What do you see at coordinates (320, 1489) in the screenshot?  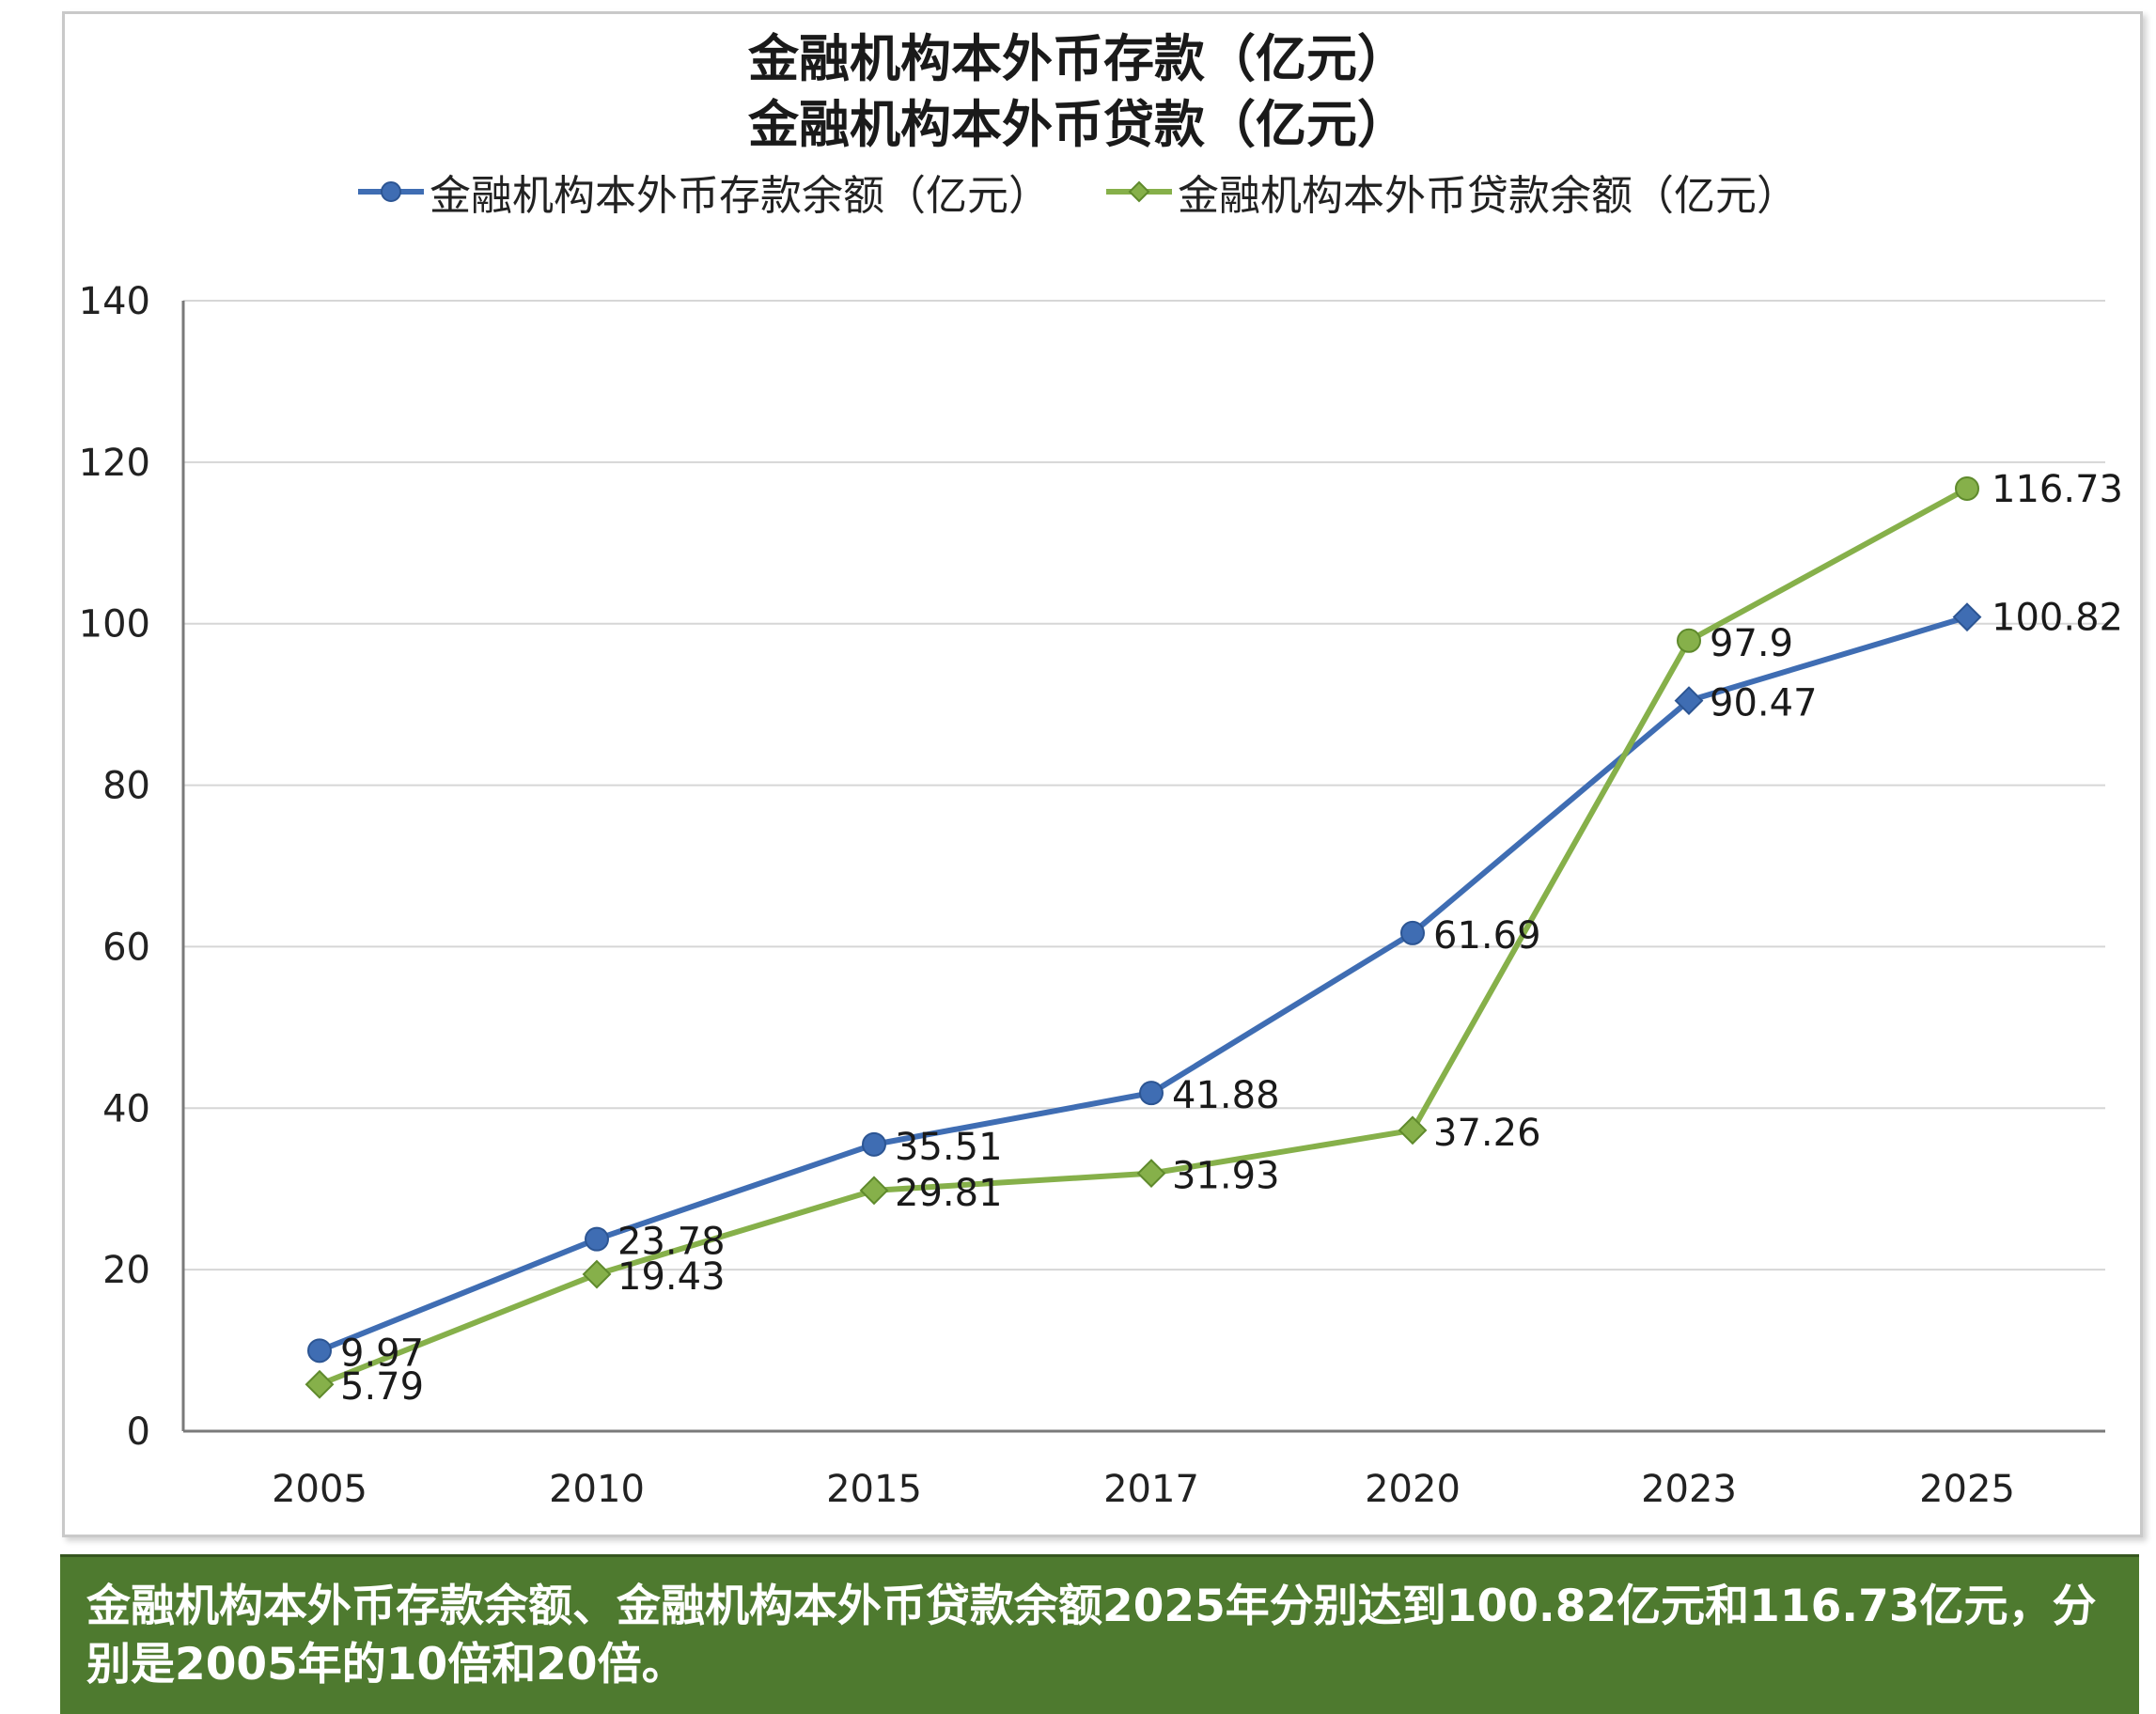 I see `x-tick-label: 2005` at bounding box center [320, 1489].